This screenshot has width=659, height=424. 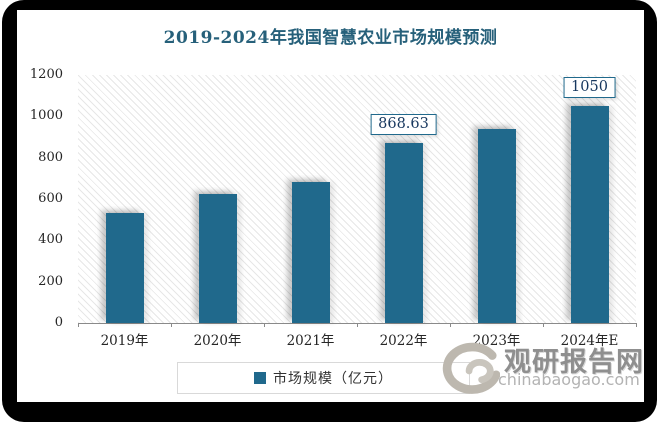 I want to click on bar-2019年, so click(x=124, y=268).